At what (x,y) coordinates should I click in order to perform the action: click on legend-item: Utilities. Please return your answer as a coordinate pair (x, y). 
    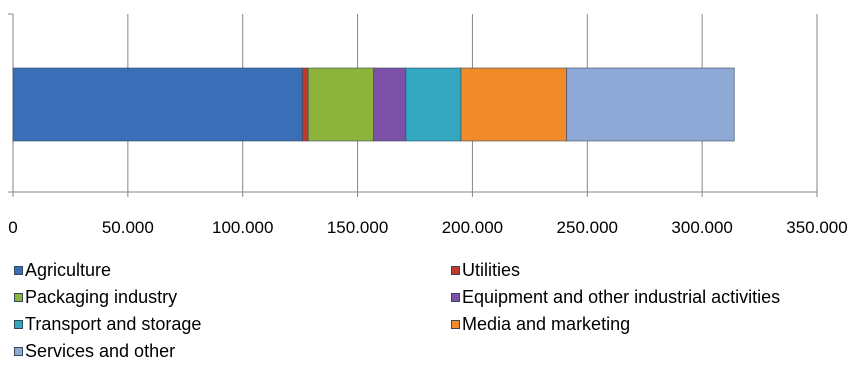
    Looking at the image, I should click on (485, 270).